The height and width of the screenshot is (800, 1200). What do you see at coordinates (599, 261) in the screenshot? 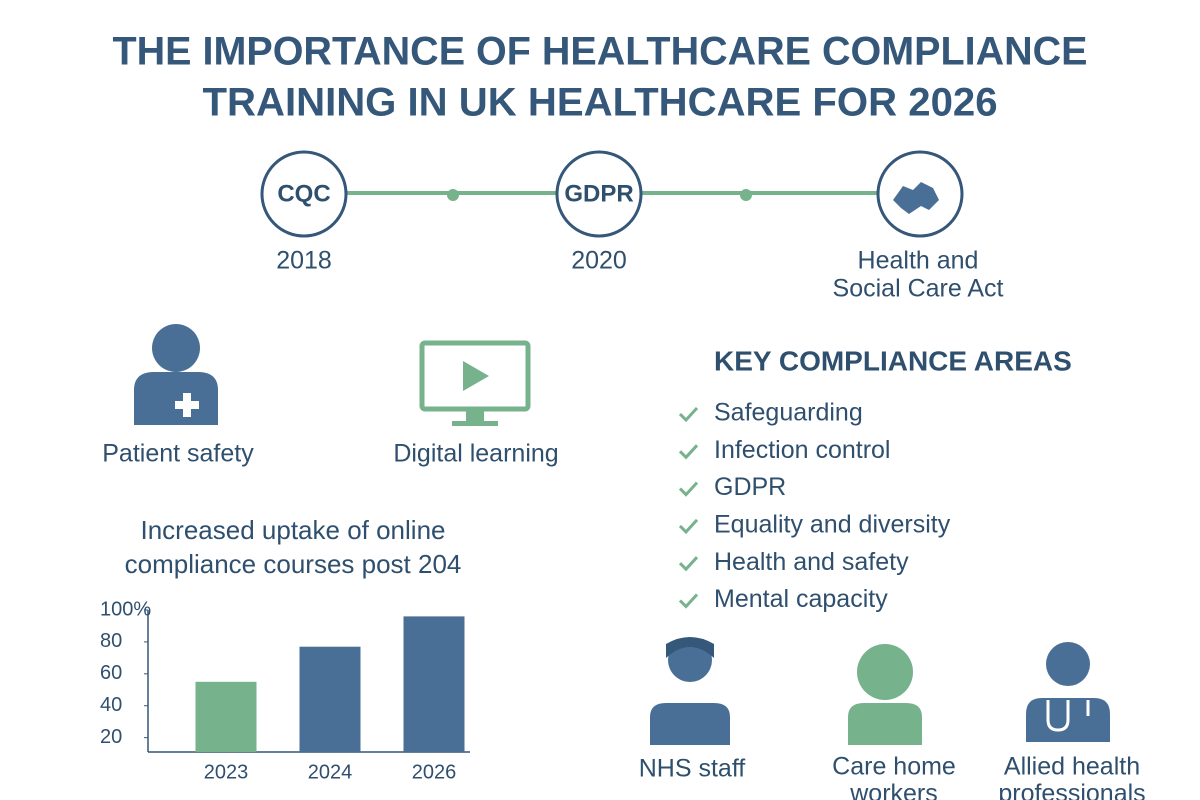
I see `timeline-label: 2020` at bounding box center [599, 261].